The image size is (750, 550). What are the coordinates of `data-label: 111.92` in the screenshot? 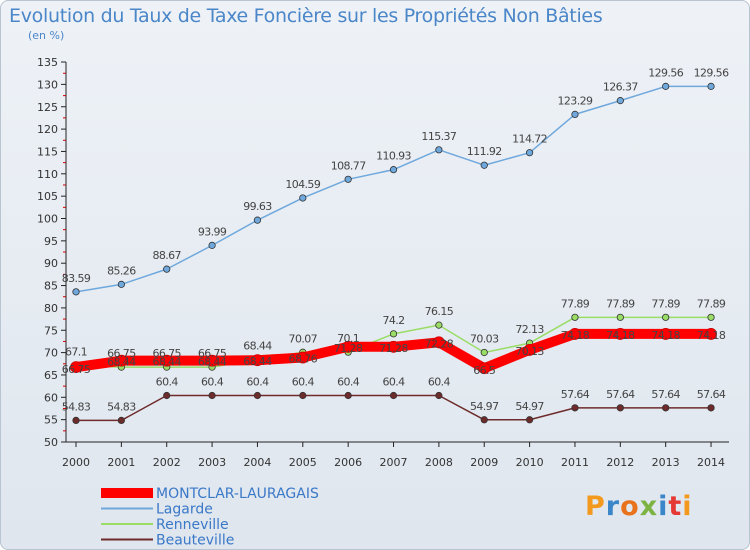 It's located at (484, 151).